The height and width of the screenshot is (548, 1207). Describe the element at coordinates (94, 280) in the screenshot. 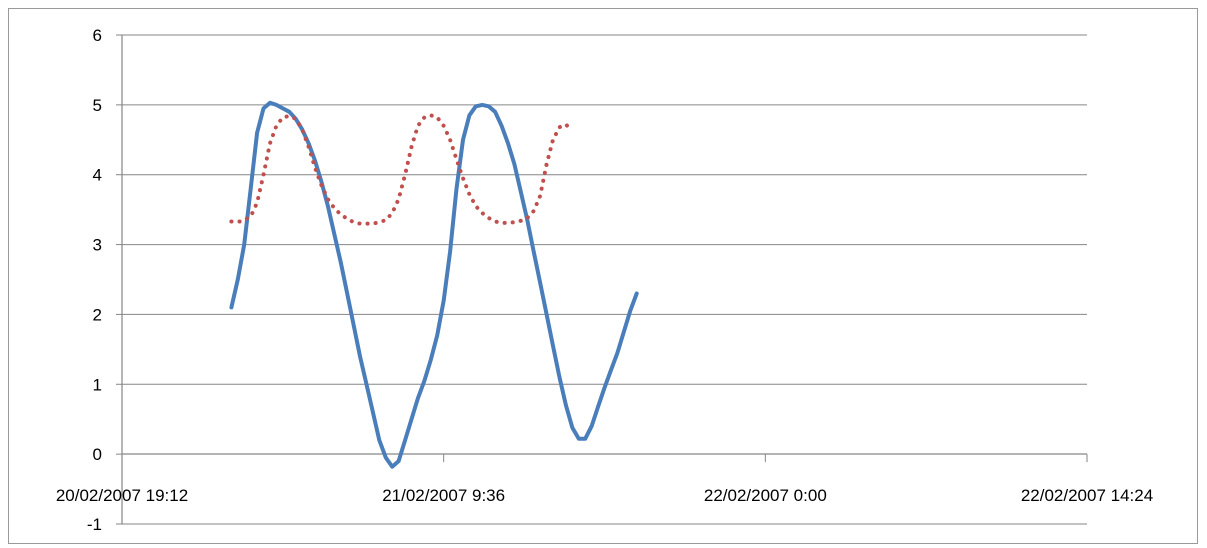

I see `y-tick-labels: 6 5 4 3 2 1 0 -1` at that location.